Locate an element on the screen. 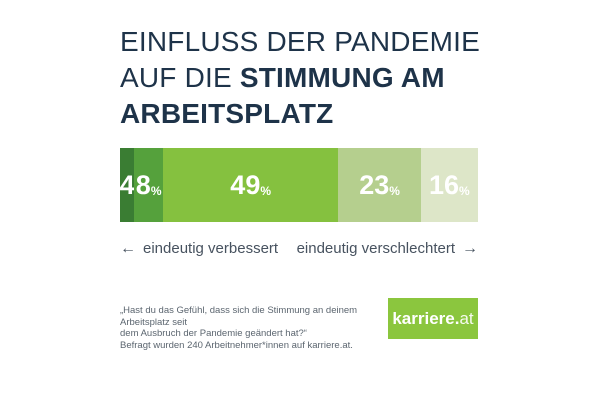 Image resolution: width=600 pixels, height=400 pixels. title-line-1: EINFLUSS DER PANDEMIE is located at coordinates (300, 41).